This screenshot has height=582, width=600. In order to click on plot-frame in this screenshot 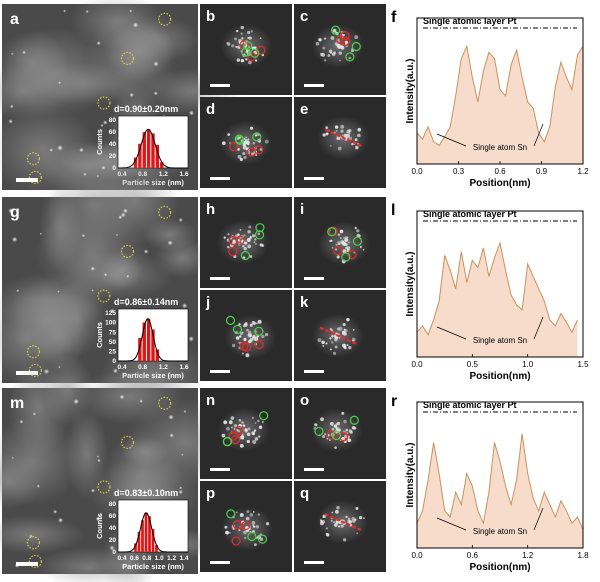, I will do `click(500, 284)`.